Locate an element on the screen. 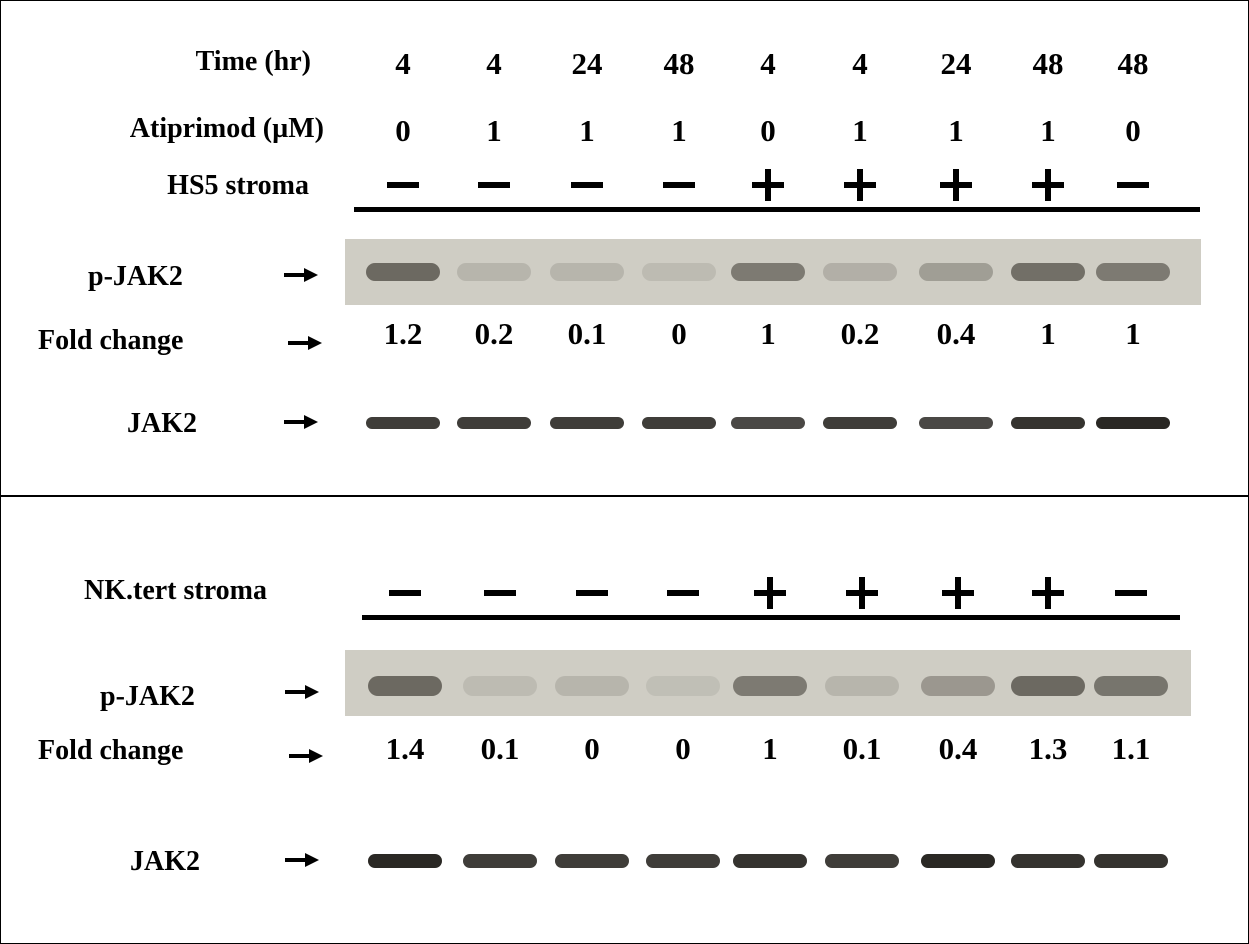 The width and height of the screenshot is (1249, 944). time-value-lane-2: 4 is located at coordinates (494, 63).